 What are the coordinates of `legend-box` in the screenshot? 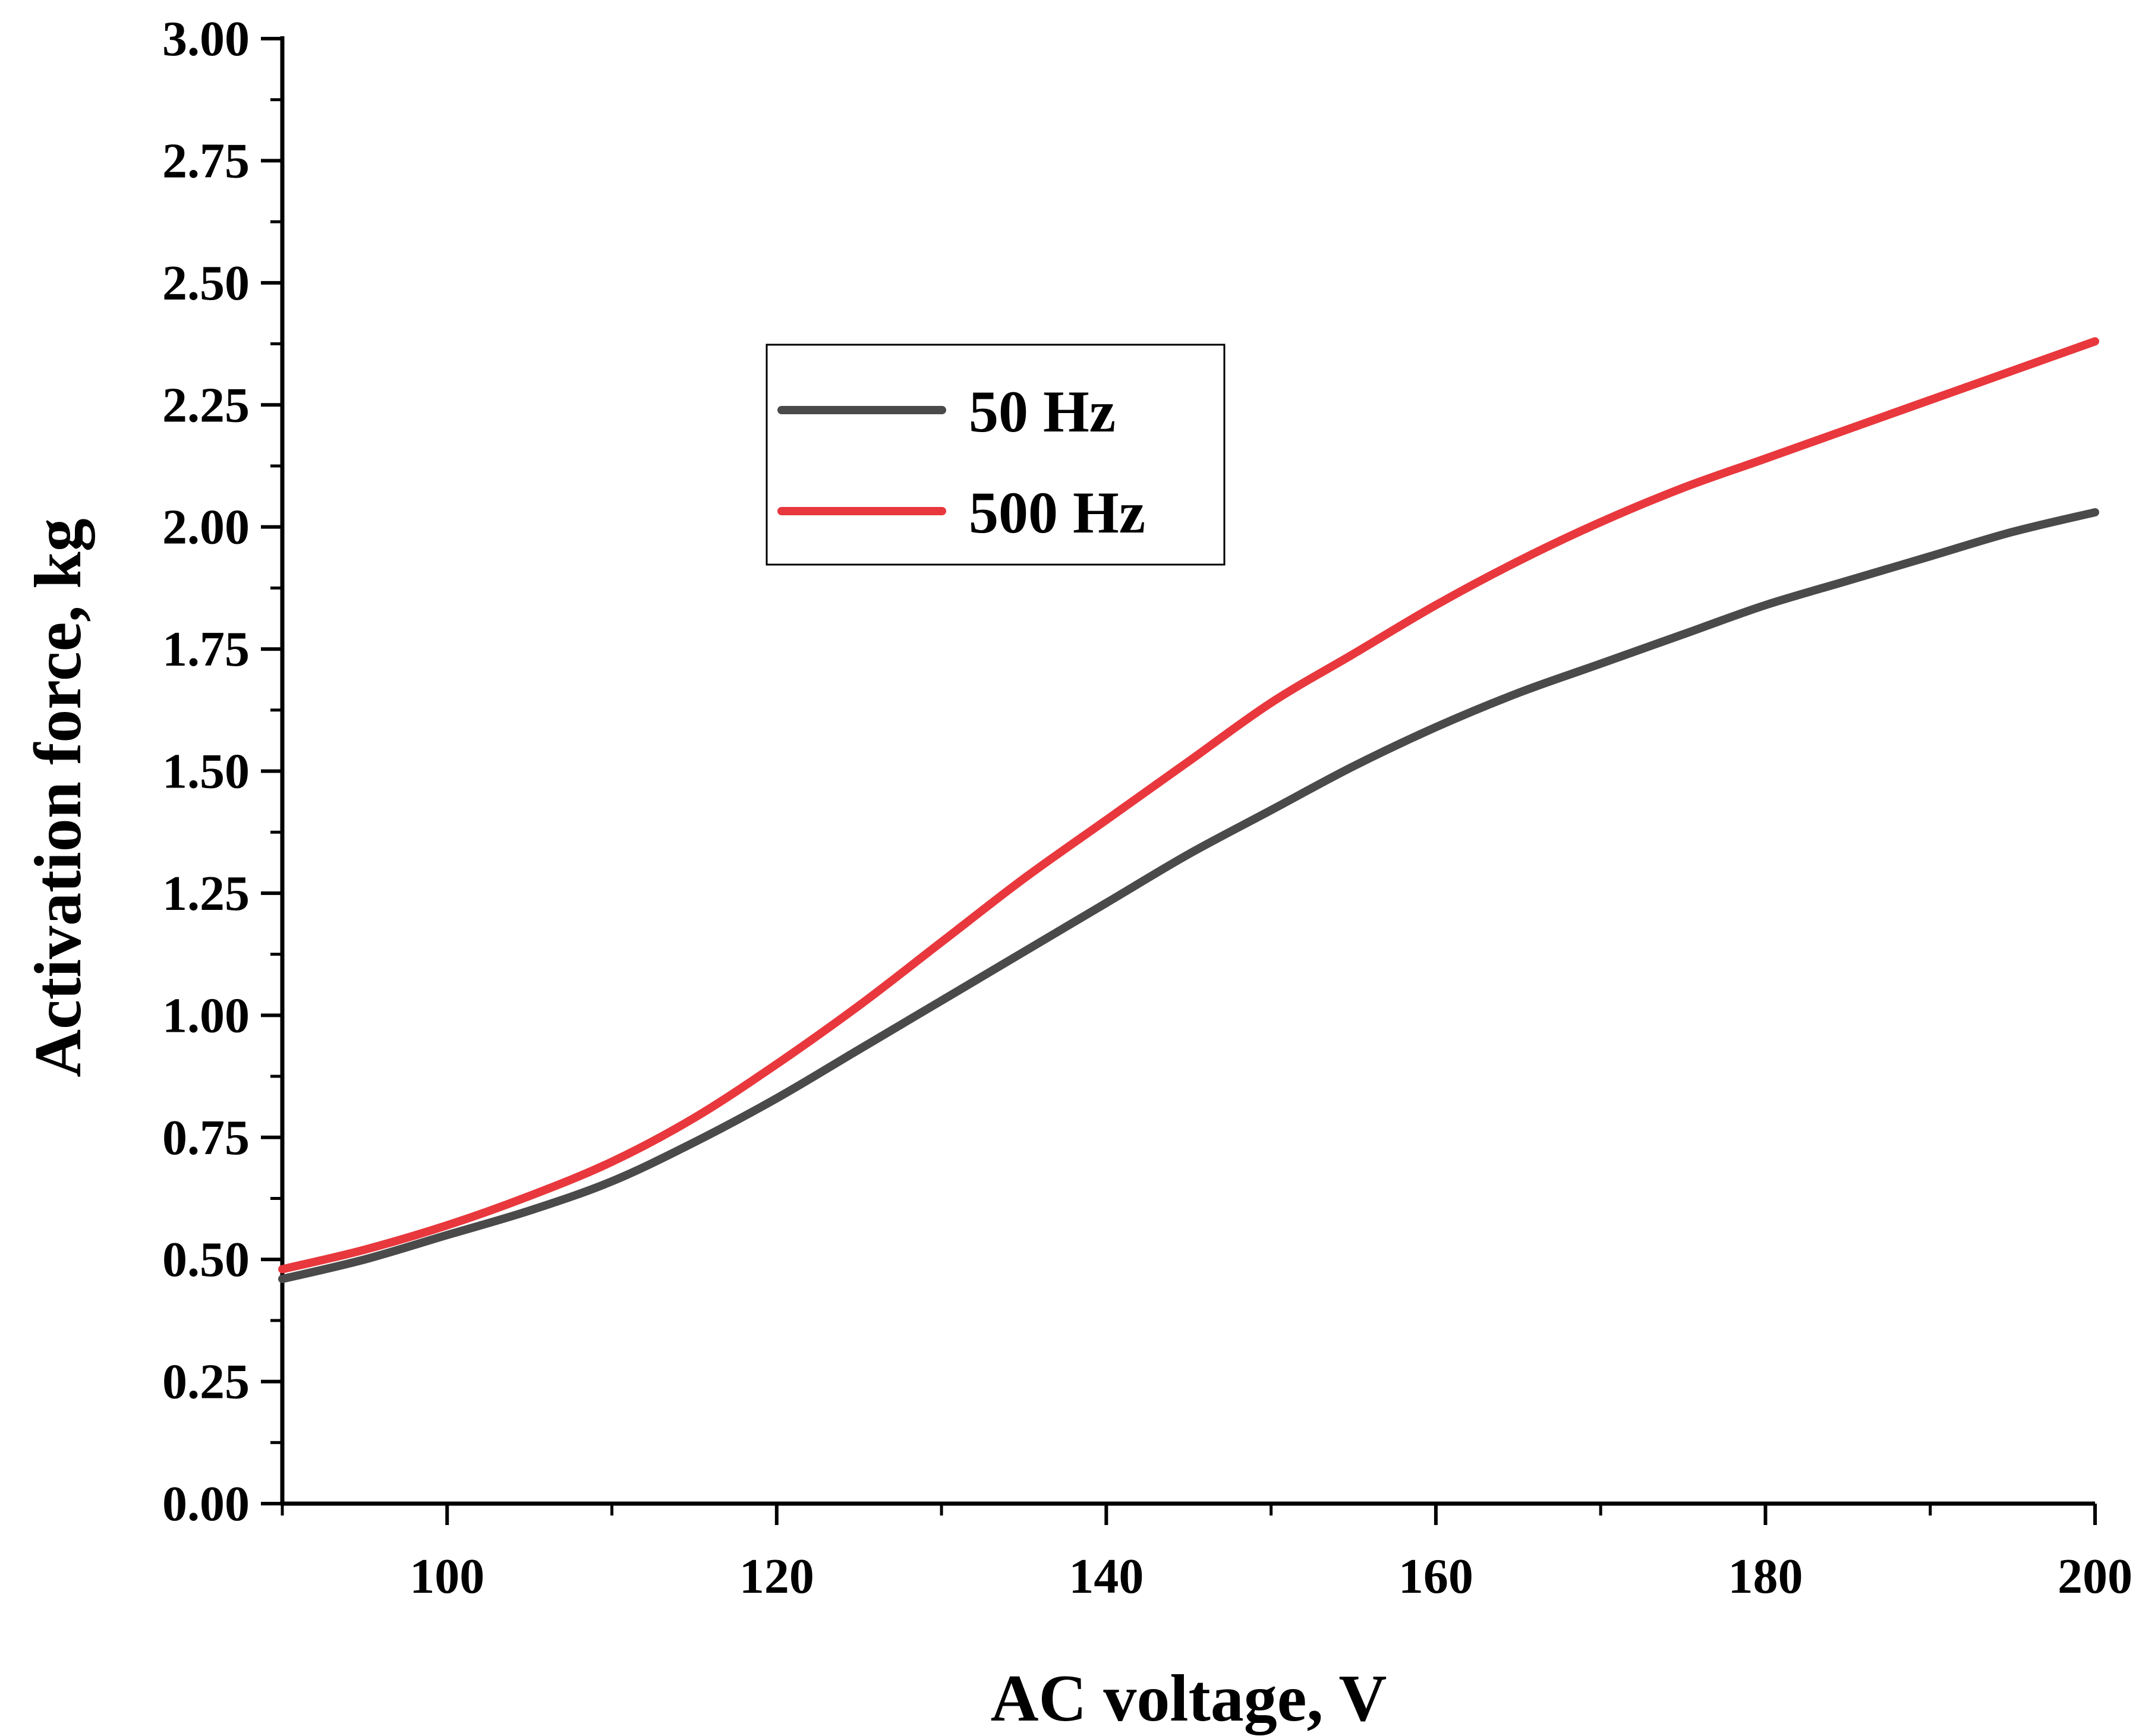 It's located at (996, 455).